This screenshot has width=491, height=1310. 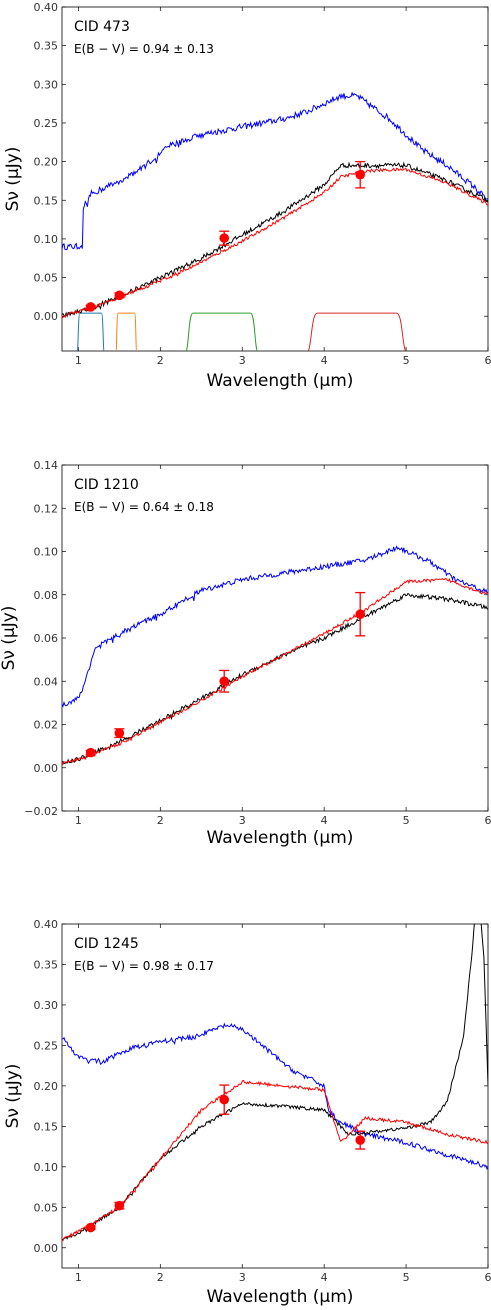 What do you see at coordinates (106, 944) in the screenshot?
I see `panel-title: CID 1245` at bounding box center [106, 944].